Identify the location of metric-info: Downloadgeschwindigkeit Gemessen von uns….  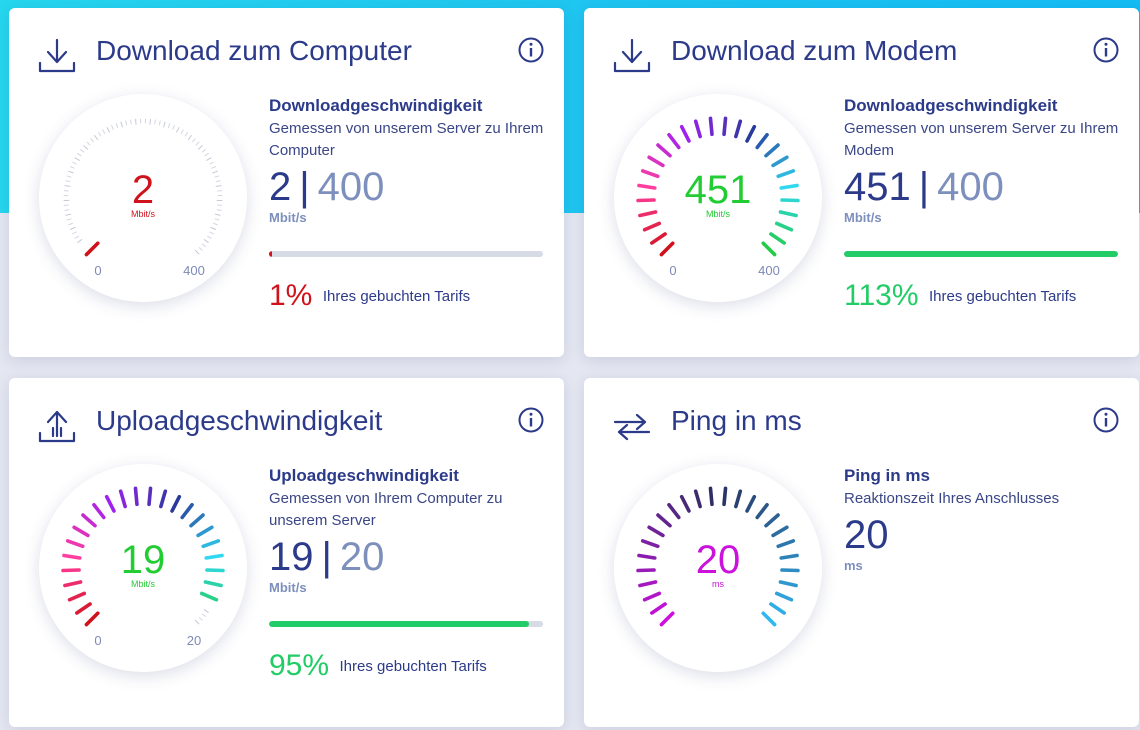
(409, 204).